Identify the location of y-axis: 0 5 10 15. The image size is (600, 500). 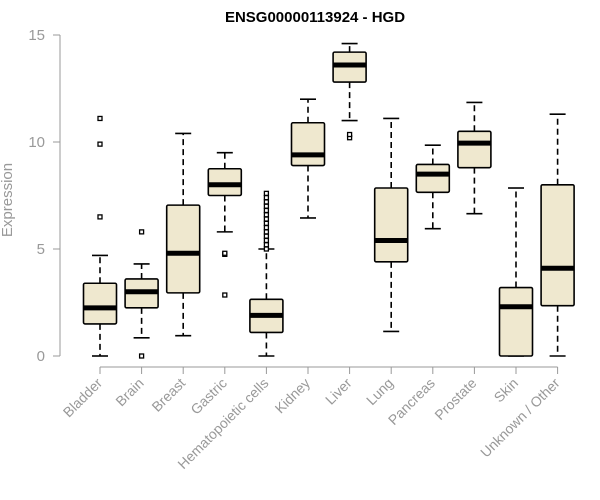
(44, 196).